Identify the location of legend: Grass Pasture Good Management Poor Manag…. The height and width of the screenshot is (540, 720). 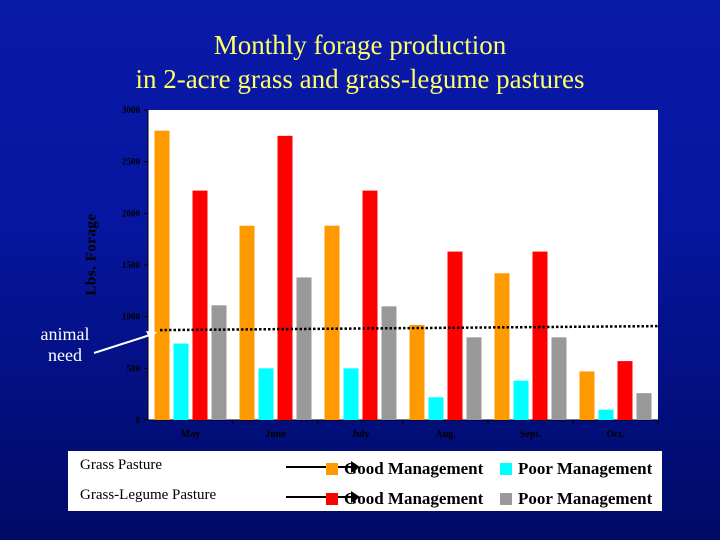
(365, 481).